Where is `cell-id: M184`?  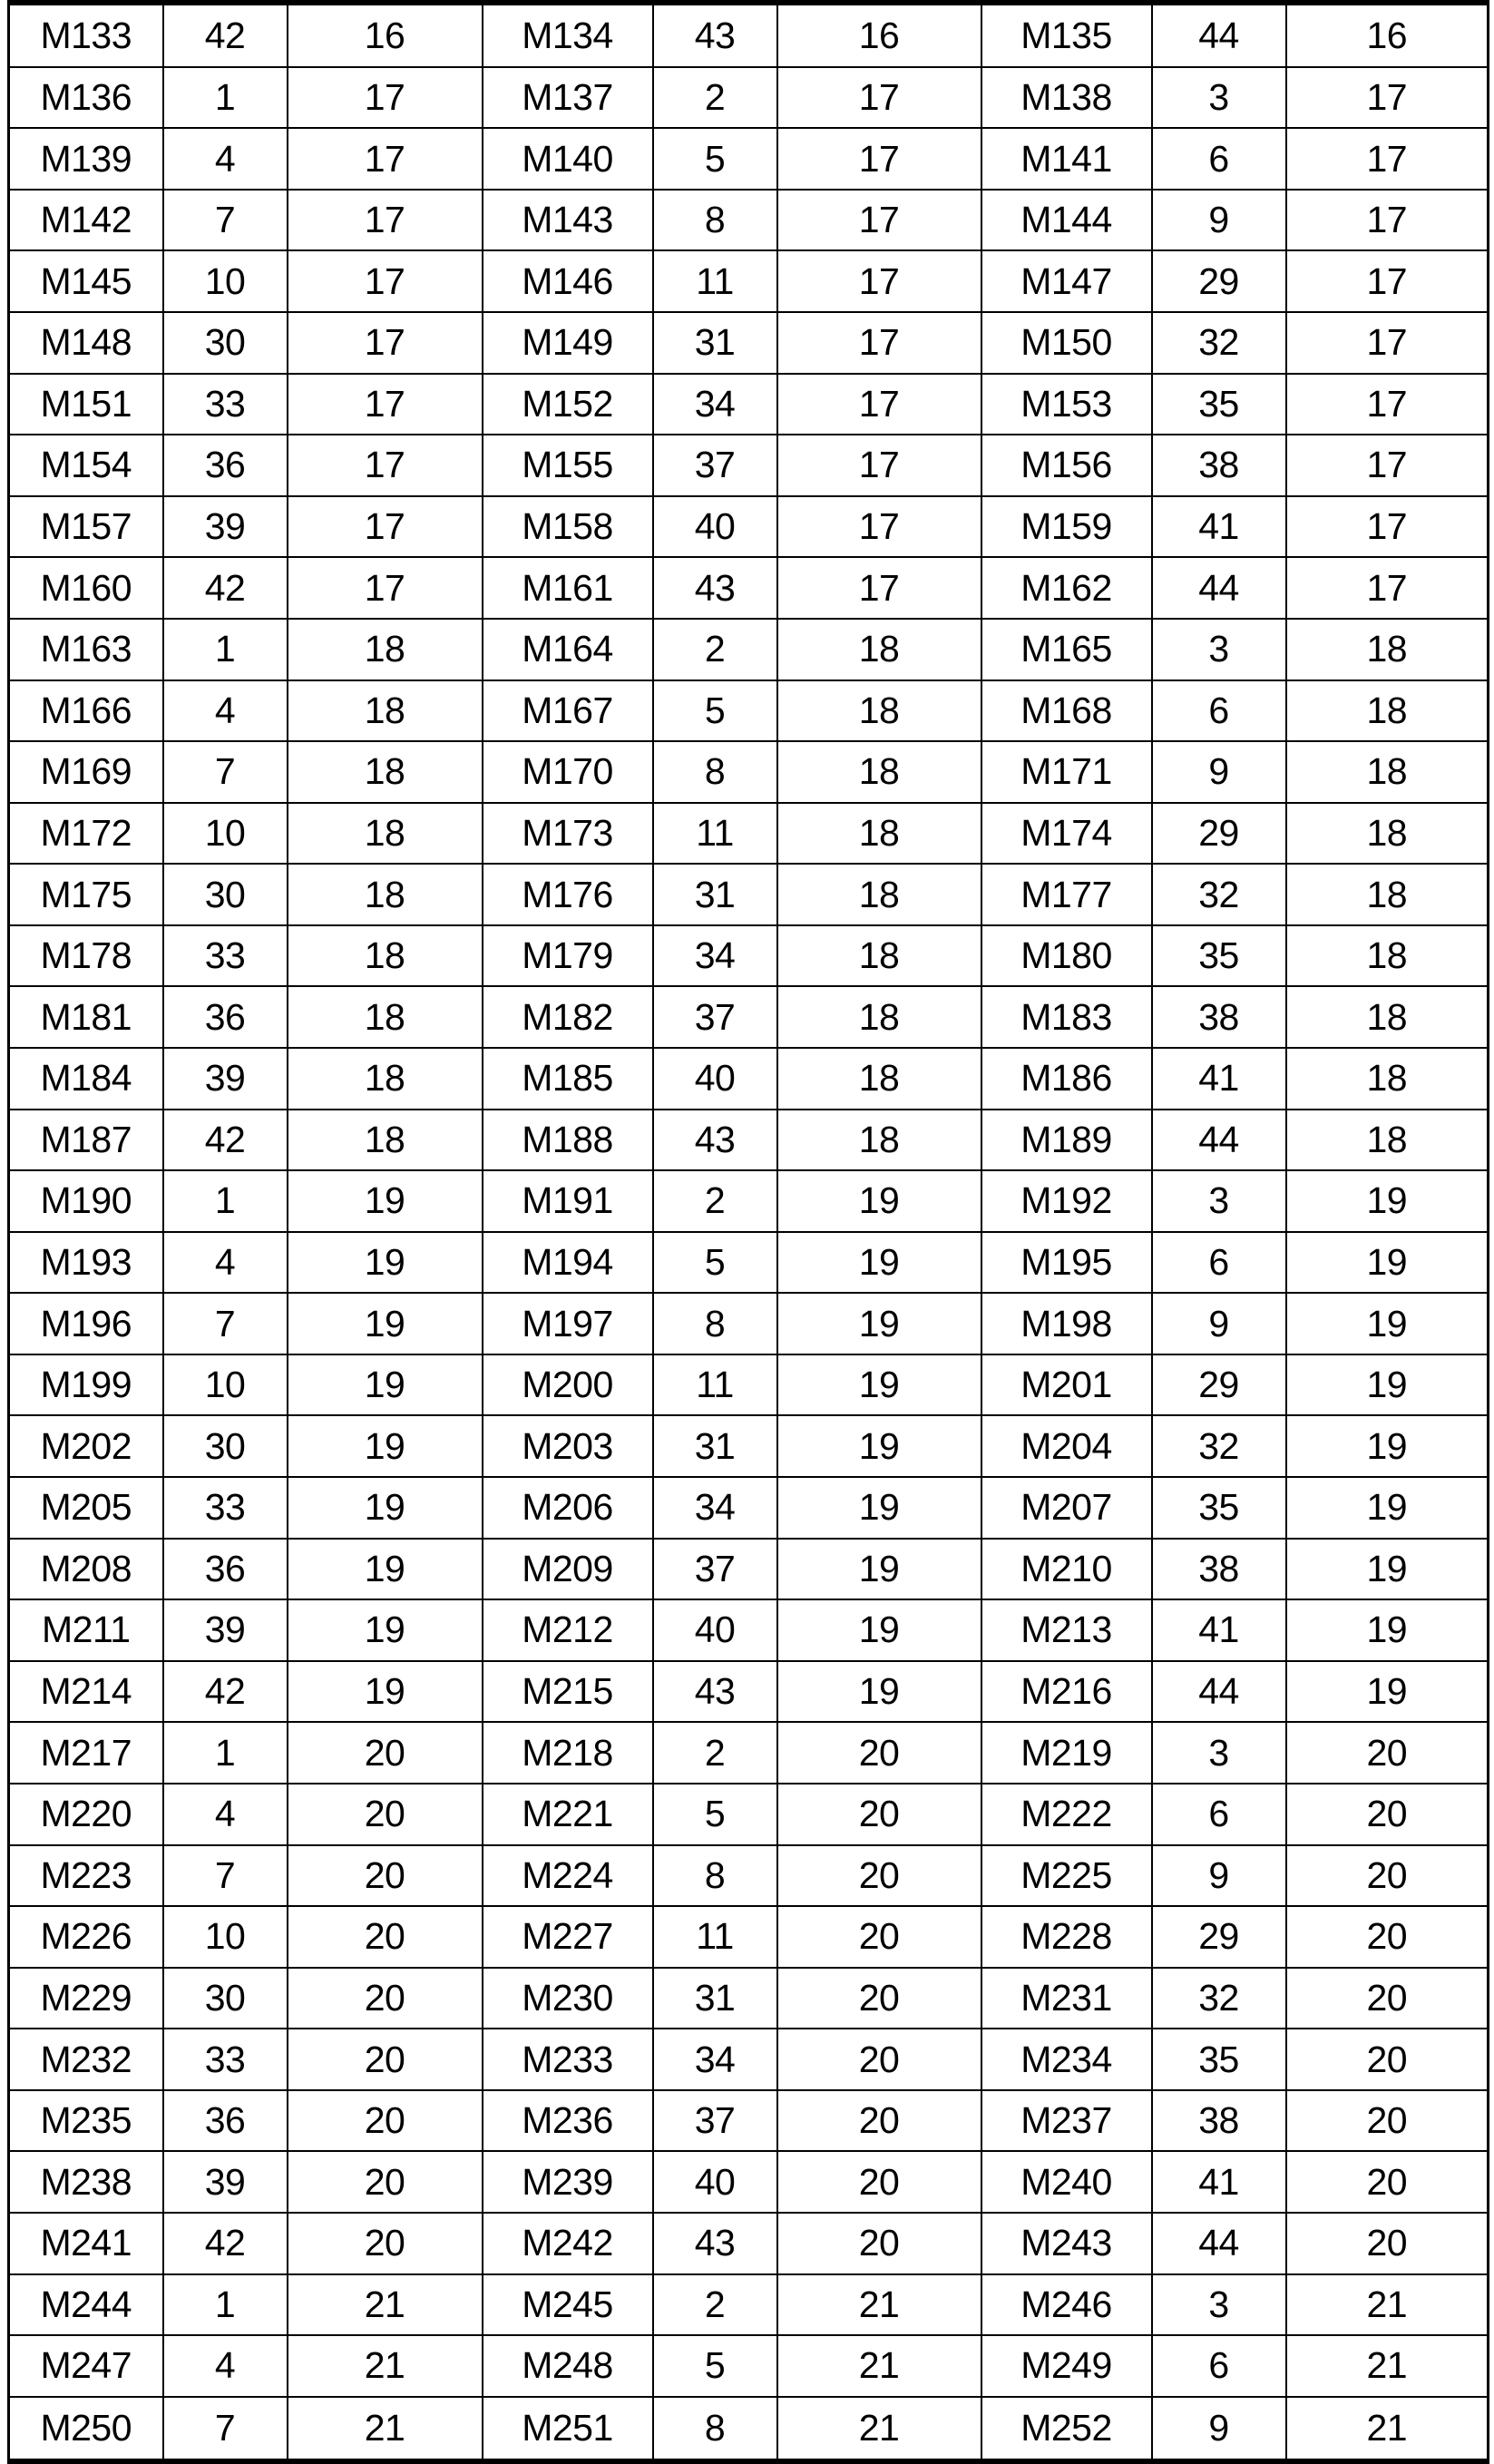 cell-id: M184 is located at coordinates (85, 1078).